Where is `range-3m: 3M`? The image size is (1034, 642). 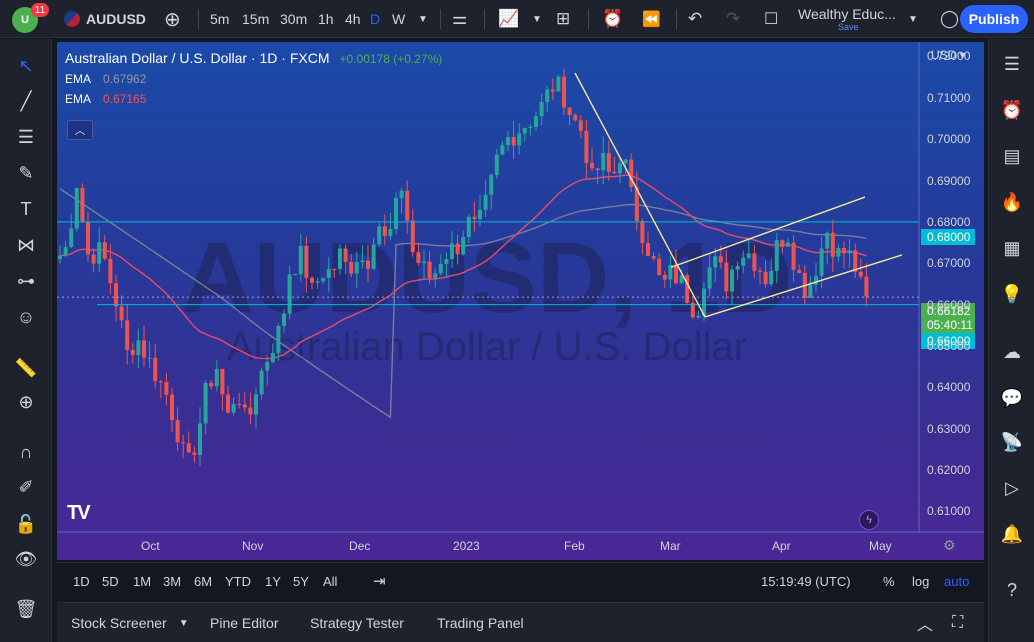
range-3m: 3M is located at coordinates (172, 581).